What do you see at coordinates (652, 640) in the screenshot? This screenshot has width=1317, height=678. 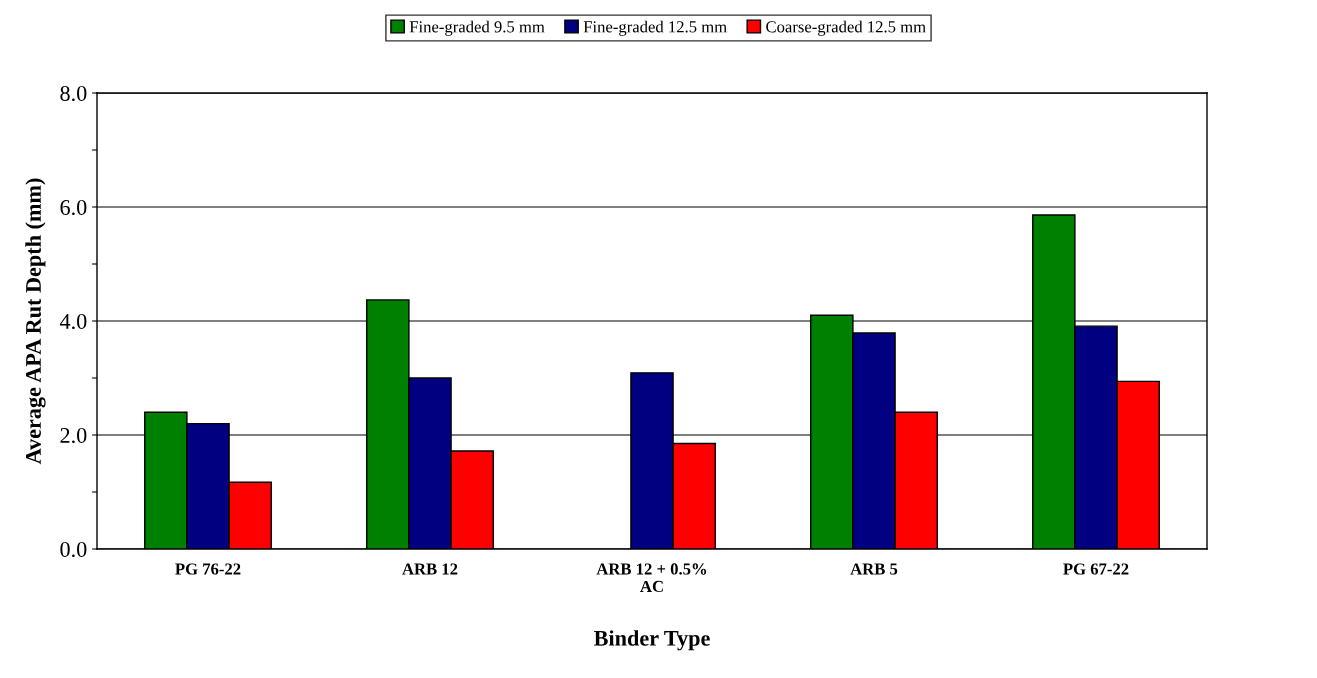 I see `x-axis-title: Binder Type` at bounding box center [652, 640].